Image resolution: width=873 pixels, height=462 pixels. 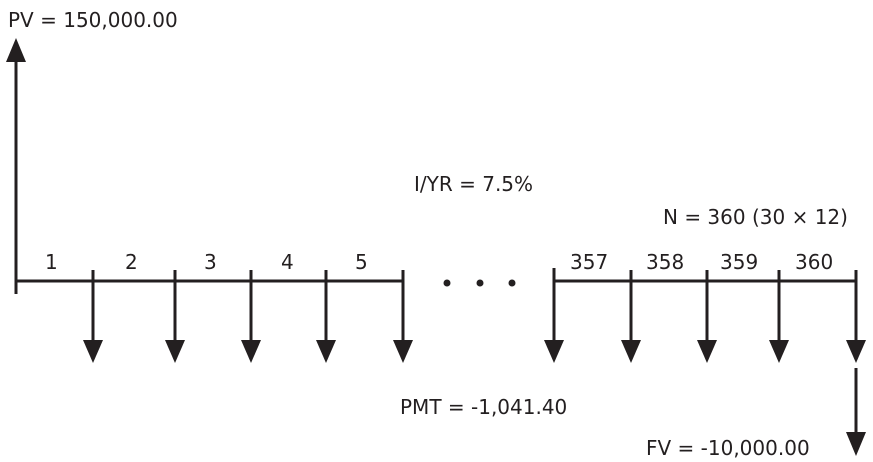 I want to click on period-label-357: 357, so click(x=589, y=262).